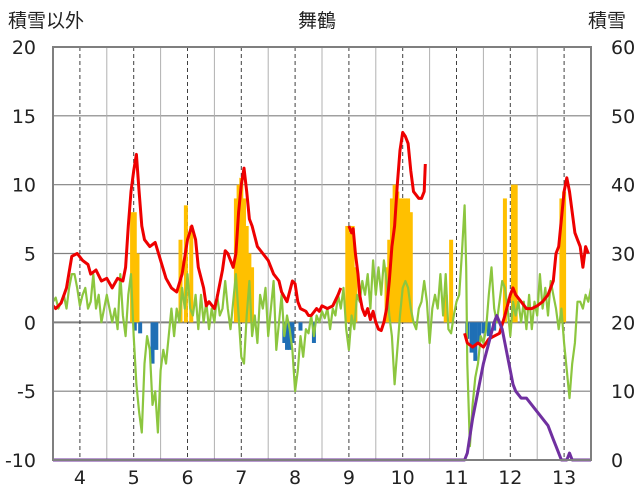 The width and height of the screenshot is (636, 501). What do you see at coordinates (241, 478) in the screenshot?
I see `x-tick-label: 7` at bounding box center [241, 478].